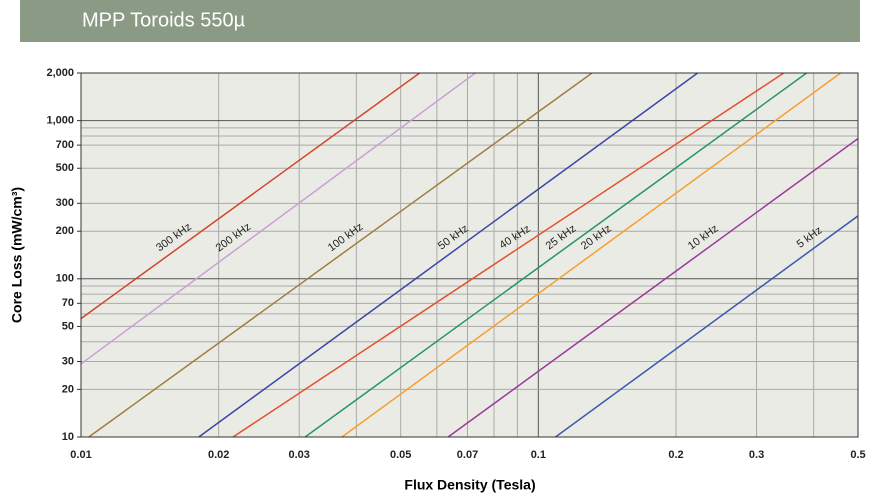 This screenshot has width=874, height=504. I want to click on y-tick-label: 200, so click(65, 231).